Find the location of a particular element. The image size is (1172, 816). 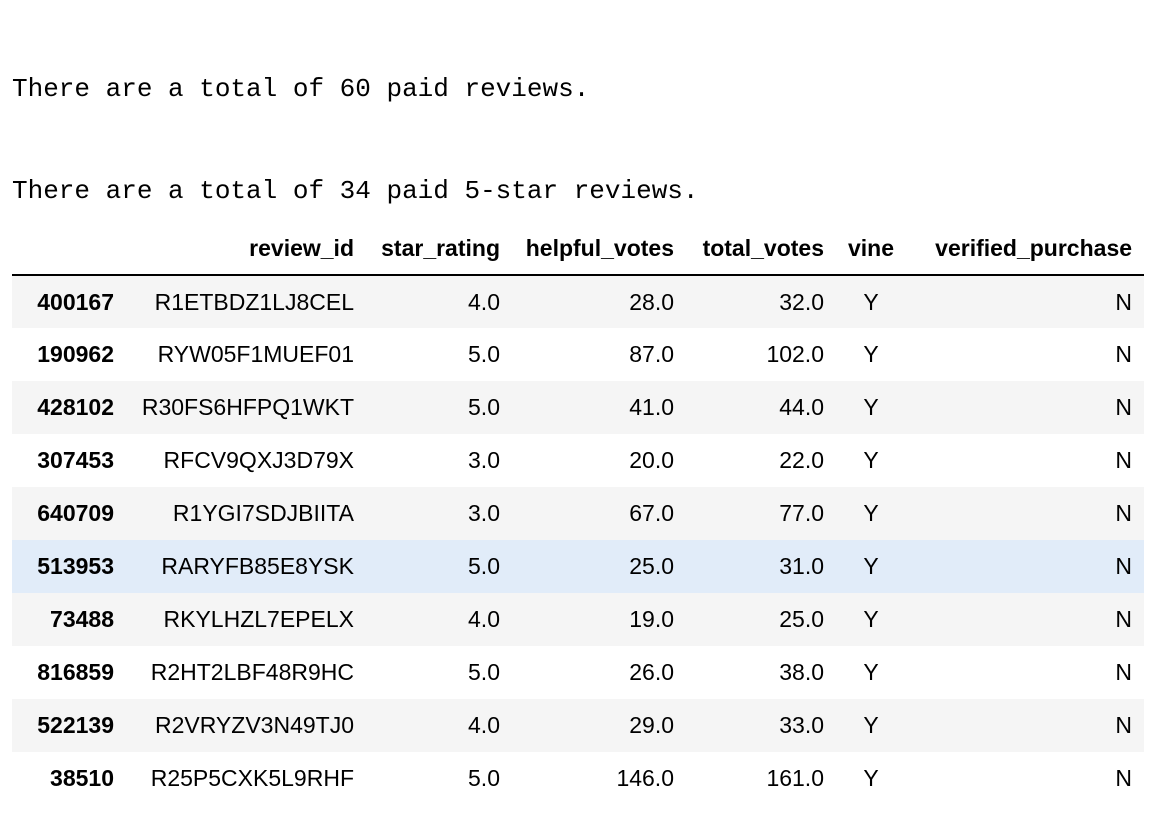

row-index: 307453 is located at coordinates (75, 460).